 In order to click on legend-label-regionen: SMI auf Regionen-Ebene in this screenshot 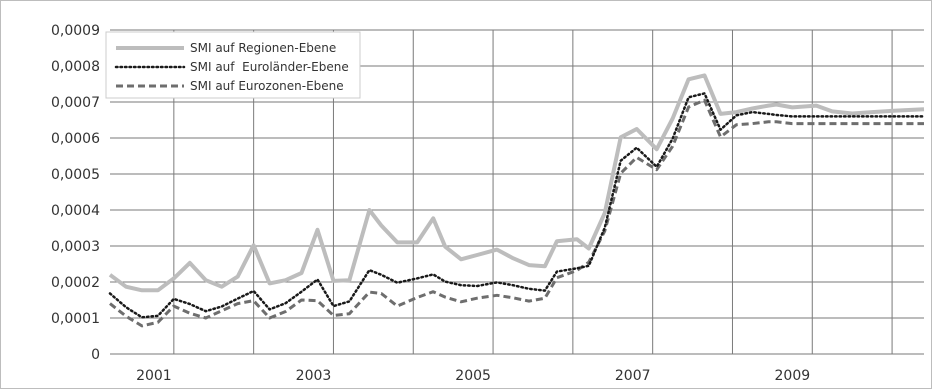, I will do `click(263, 48)`.